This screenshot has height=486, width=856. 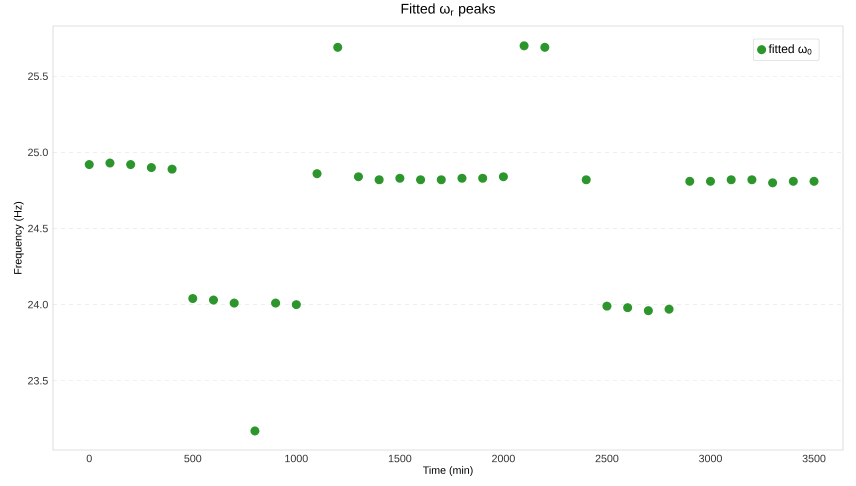 I want to click on x-tick-label: 1500, so click(x=400, y=458).